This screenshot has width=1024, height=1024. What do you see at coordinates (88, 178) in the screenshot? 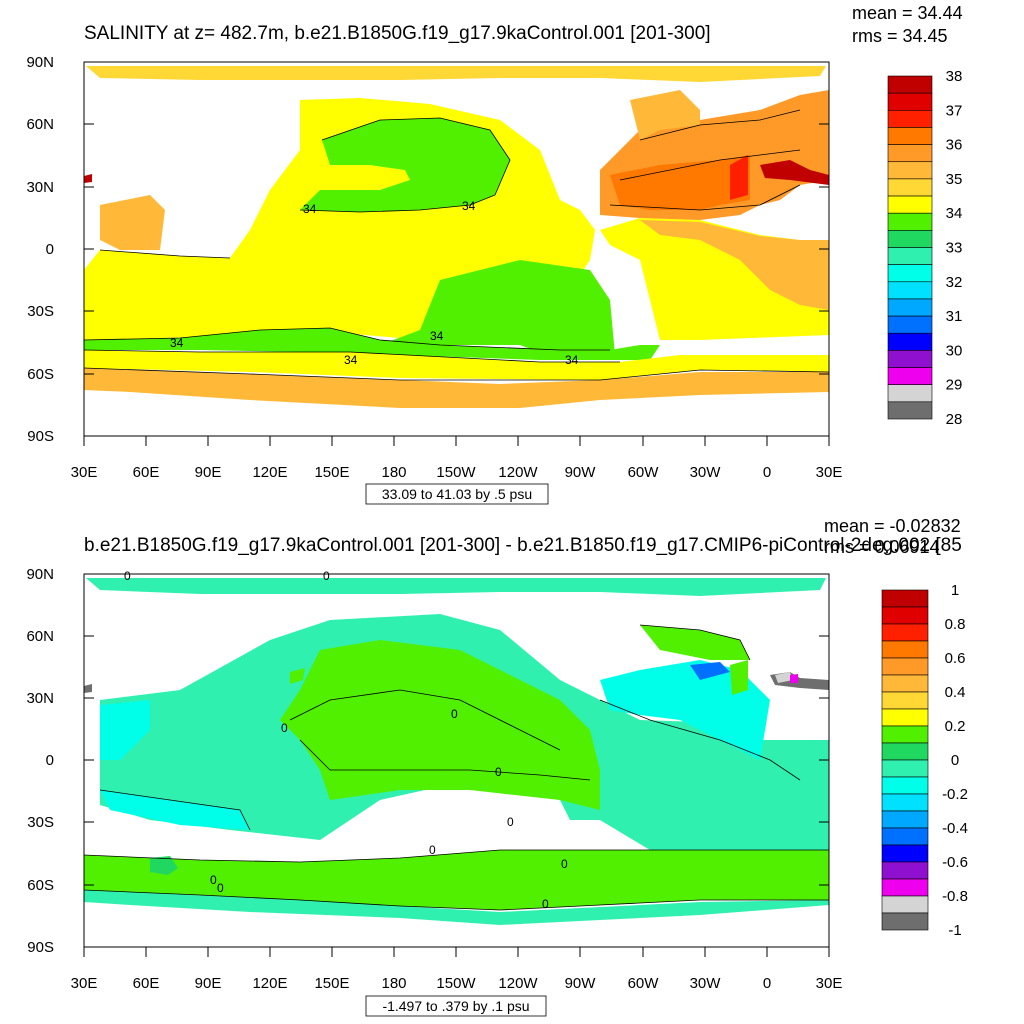
I see `top-red-sea` at bounding box center [88, 178].